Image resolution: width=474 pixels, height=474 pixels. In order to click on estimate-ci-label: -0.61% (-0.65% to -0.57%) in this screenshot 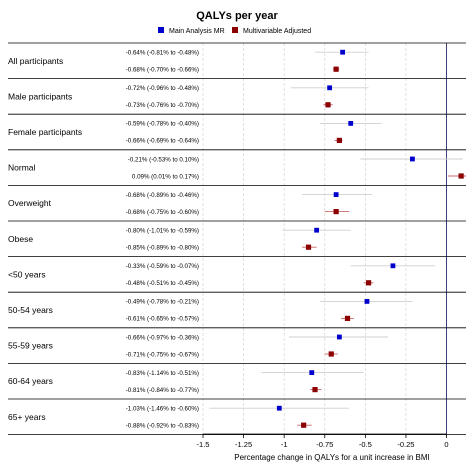, I will do `click(162, 319)`.